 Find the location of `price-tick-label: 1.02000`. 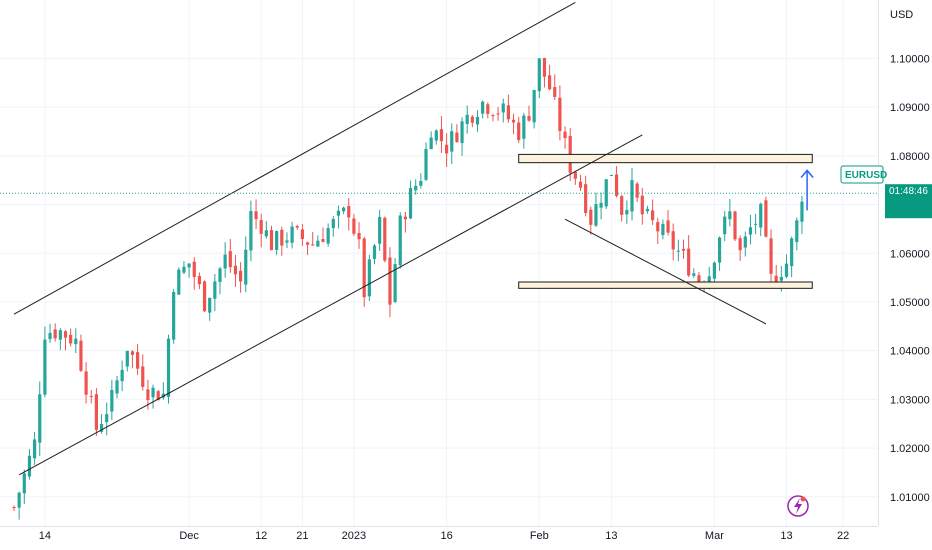

price-tick-label: 1.02000 is located at coordinates (910, 449).